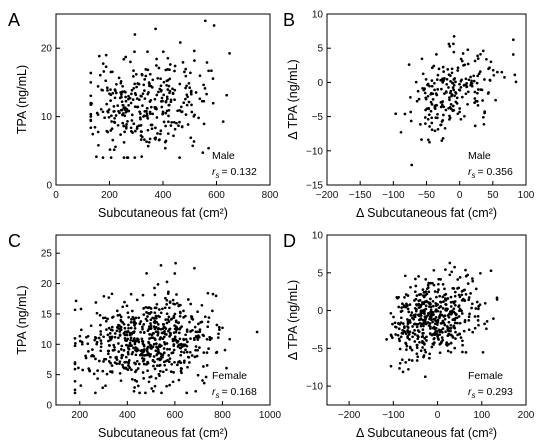  I want to click on x-tick-label: −150, so click(360, 195).